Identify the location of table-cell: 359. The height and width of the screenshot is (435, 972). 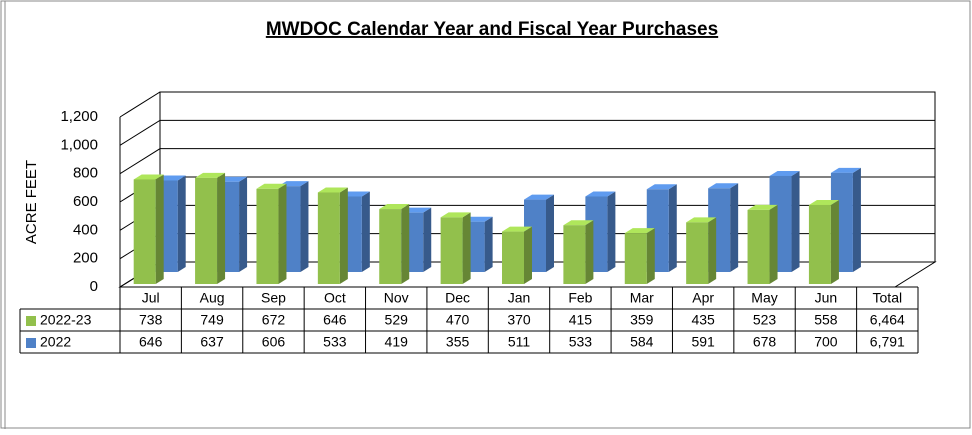
(642, 320).